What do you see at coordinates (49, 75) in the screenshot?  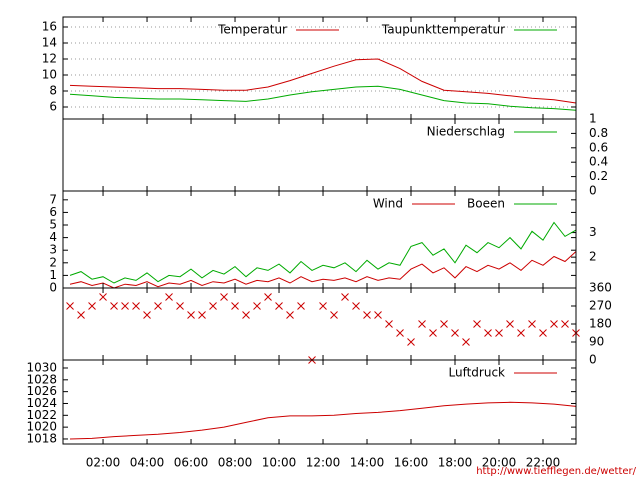 I see `y-tick-label: 10` at bounding box center [49, 75].